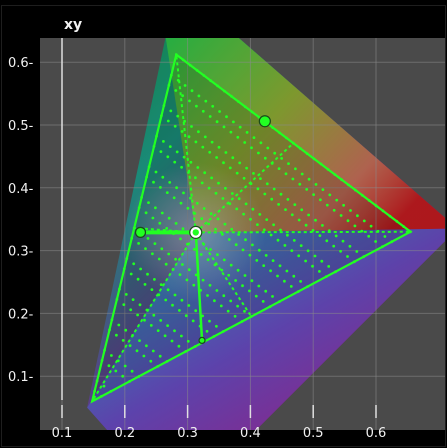  Describe the element at coordinates (223, 274) in the screenshot. I see `gamut-spoke` at that location.